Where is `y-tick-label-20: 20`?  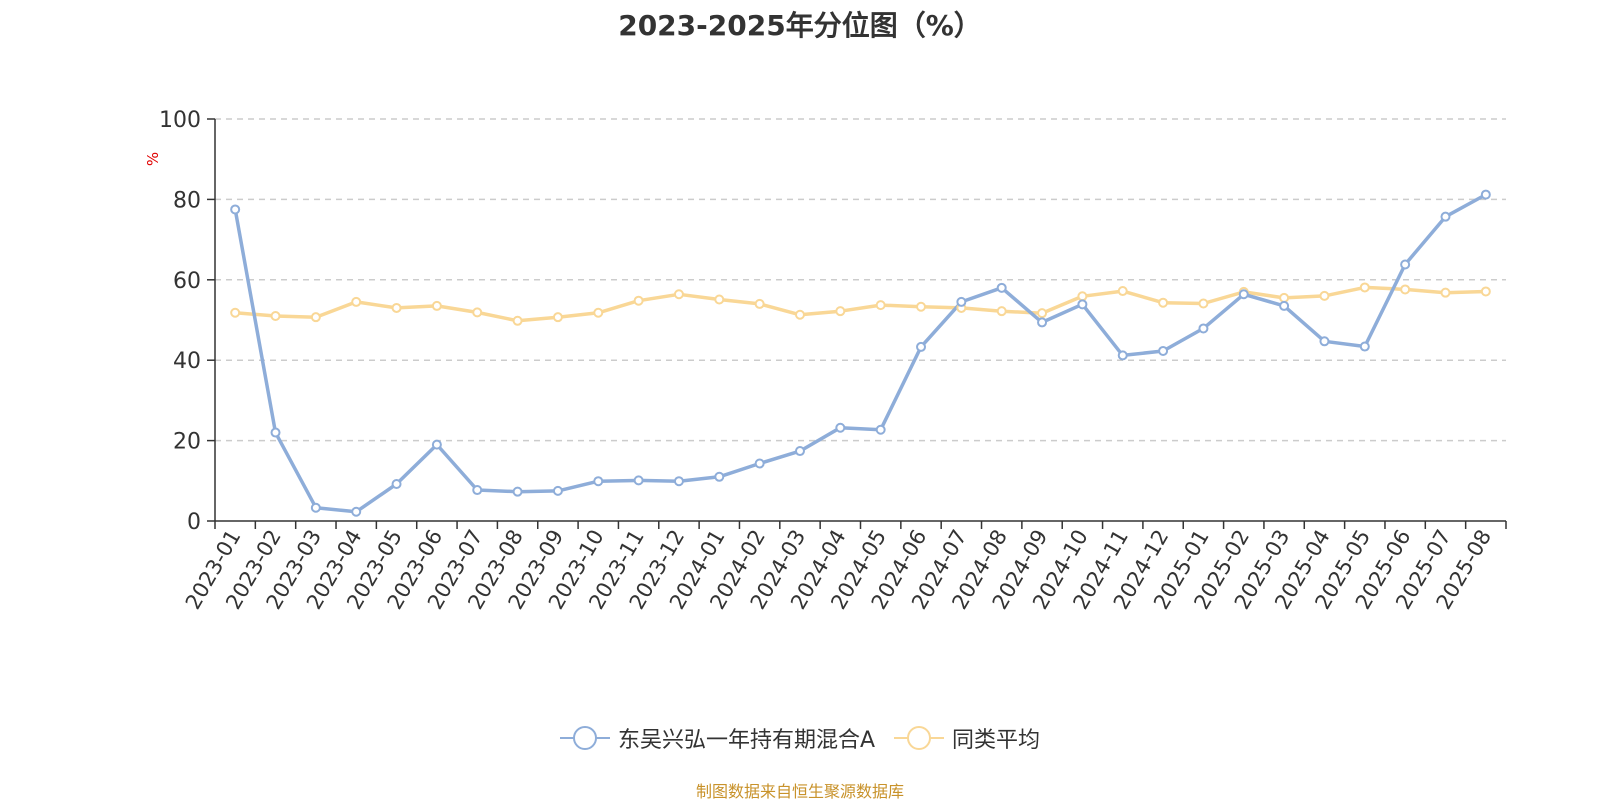
y-tick-label-20: 20 is located at coordinates (187, 442).